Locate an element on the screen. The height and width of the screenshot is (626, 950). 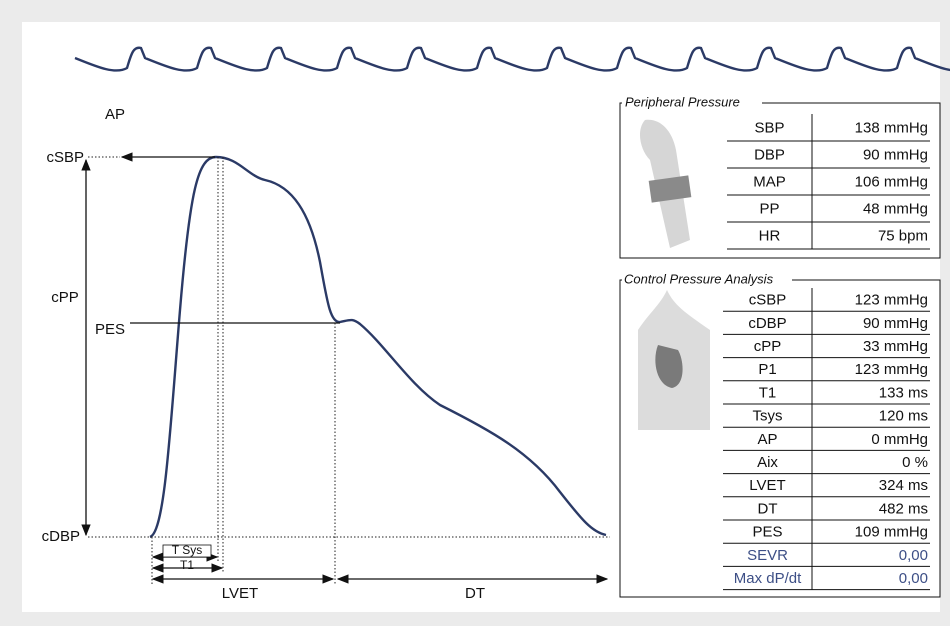
row-value: 120 ms is located at coordinates (903, 416).